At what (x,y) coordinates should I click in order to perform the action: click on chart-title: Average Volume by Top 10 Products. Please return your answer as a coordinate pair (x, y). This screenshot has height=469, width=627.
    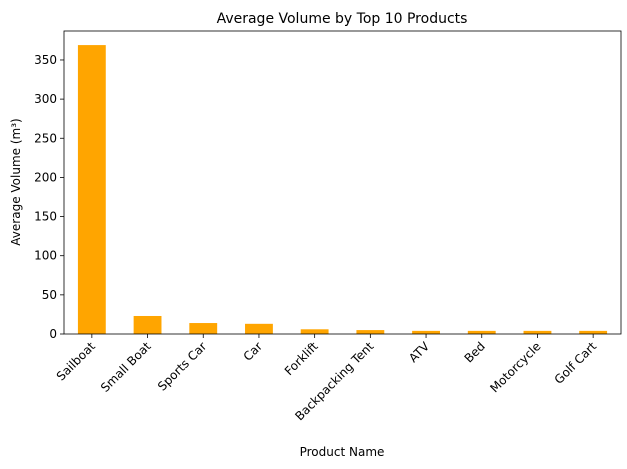
    Looking at the image, I should click on (342, 19).